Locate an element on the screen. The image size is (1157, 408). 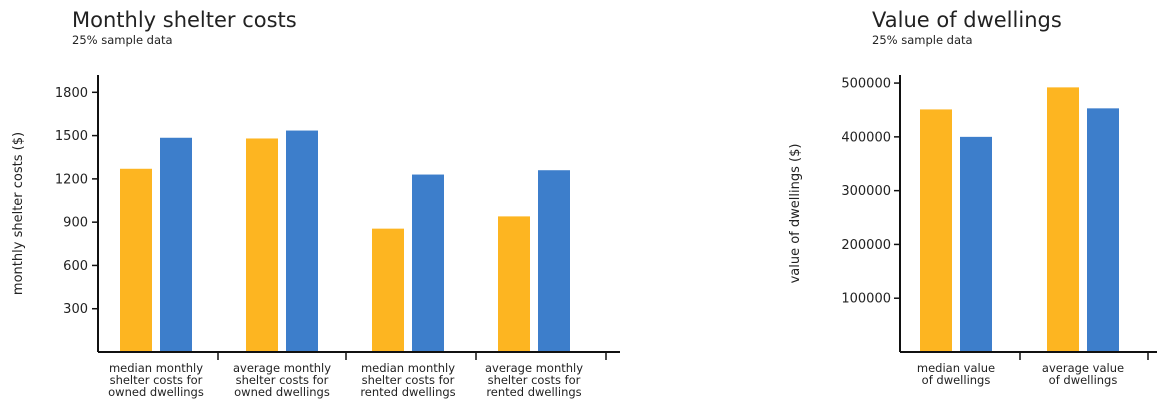
y-tick-label: 400000 is located at coordinates (866, 137).